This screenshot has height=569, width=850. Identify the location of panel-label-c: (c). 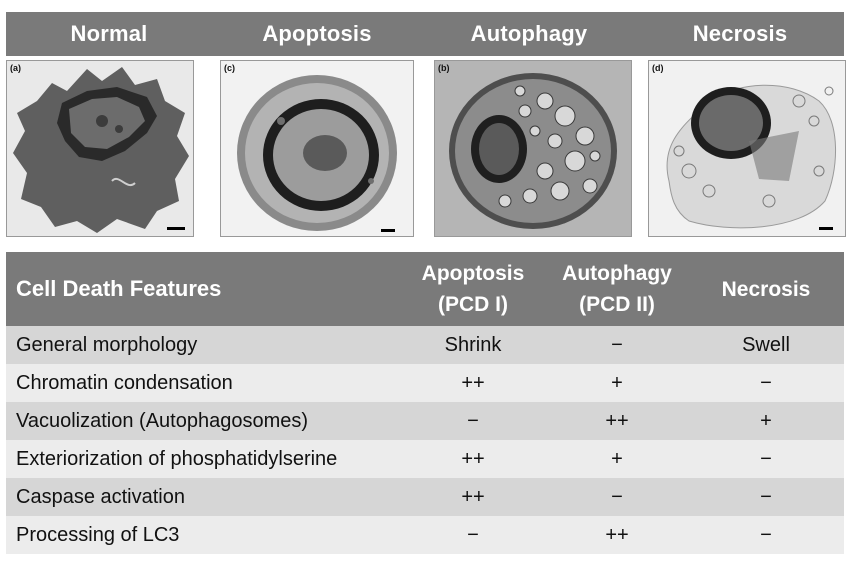
(229, 68).